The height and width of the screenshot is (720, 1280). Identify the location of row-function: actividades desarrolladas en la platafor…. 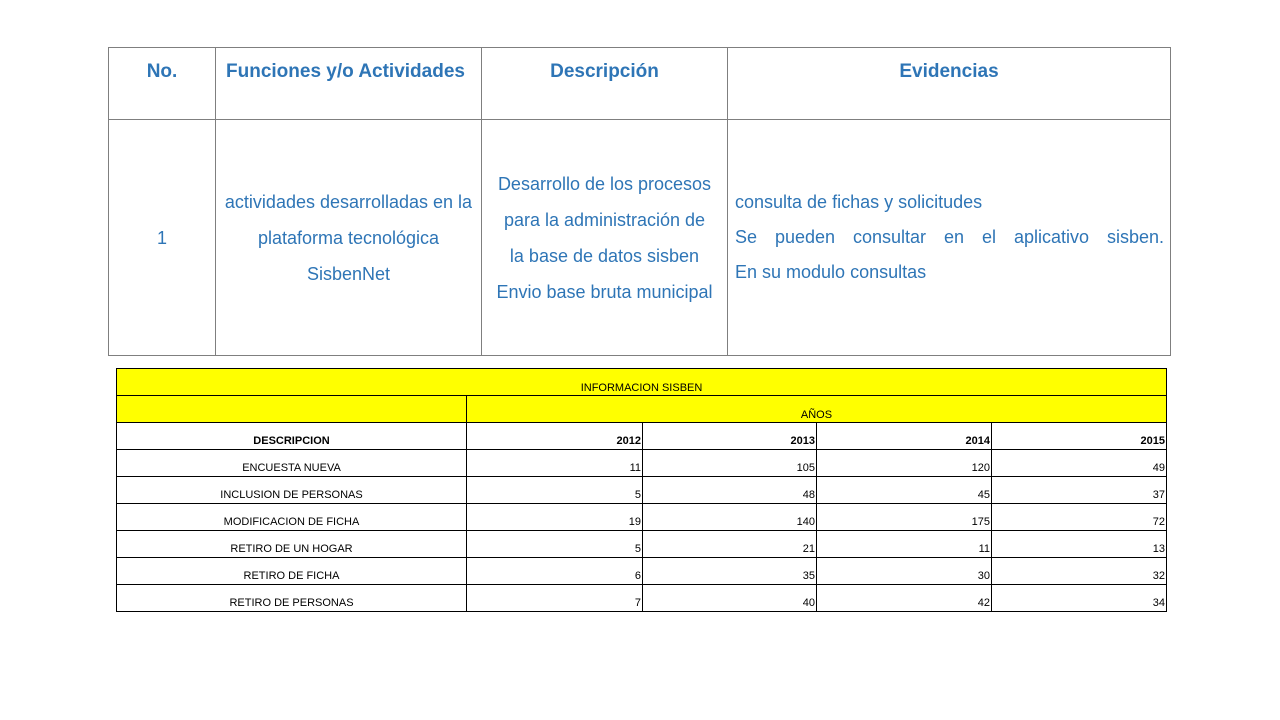
(348, 237).